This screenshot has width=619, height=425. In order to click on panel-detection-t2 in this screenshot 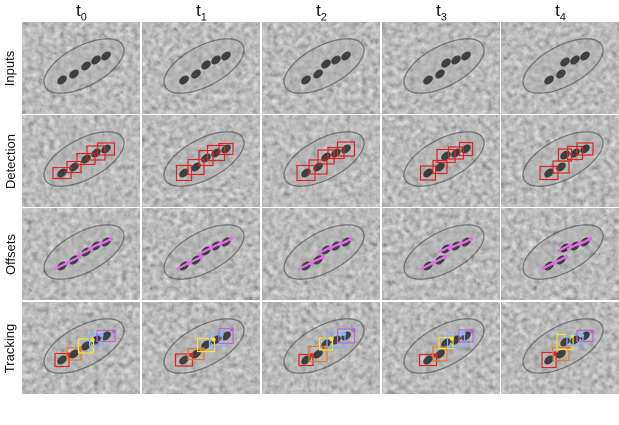, I will do `click(321, 161)`.